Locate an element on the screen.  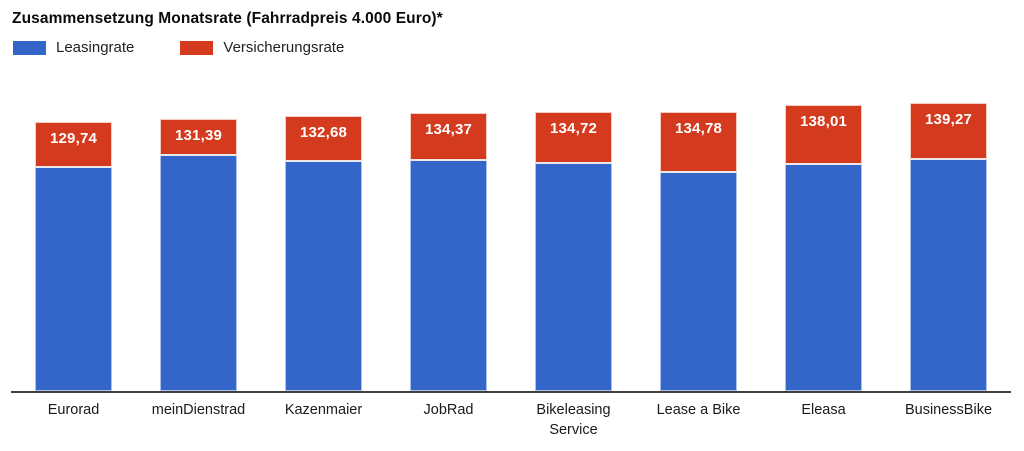
bar-group: 134,78 is located at coordinates (698, 226).